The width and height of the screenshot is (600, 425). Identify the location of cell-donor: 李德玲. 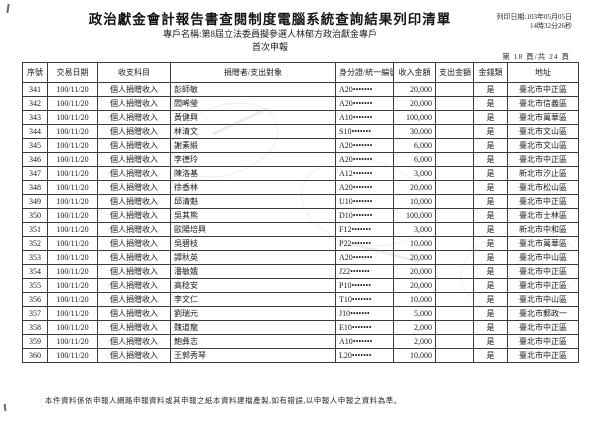
(253, 159).